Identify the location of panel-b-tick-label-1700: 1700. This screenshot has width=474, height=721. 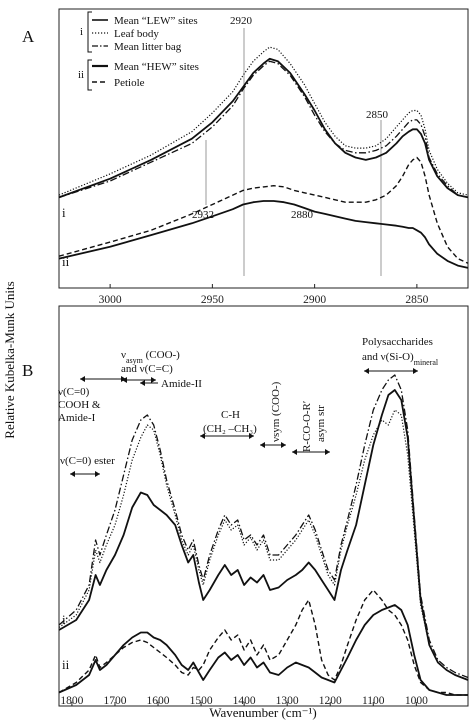
(114, 701).